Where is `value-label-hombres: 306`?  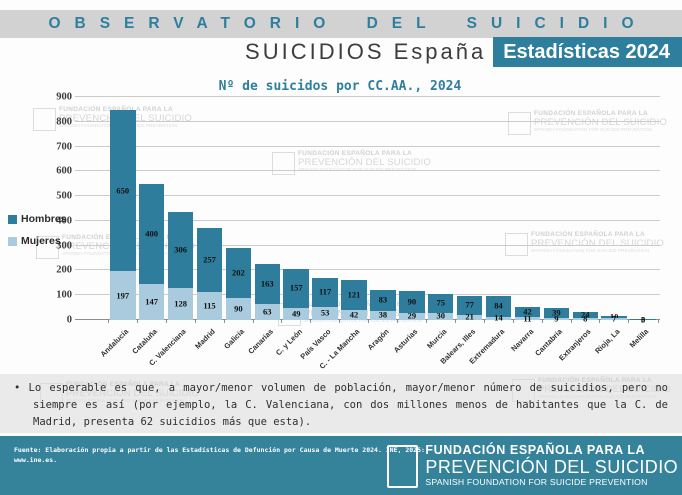
value-label-hombres: 306 is located at coordinates (180, 249).